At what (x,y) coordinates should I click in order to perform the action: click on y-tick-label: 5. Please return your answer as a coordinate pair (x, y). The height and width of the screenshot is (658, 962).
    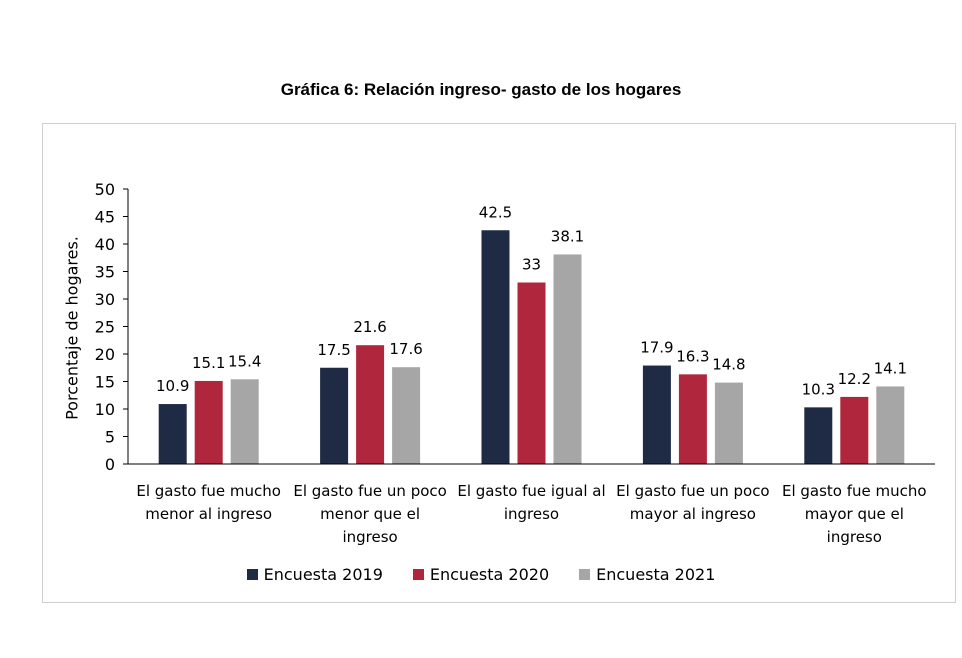
    Looking at the image, I should click on (110, 437).